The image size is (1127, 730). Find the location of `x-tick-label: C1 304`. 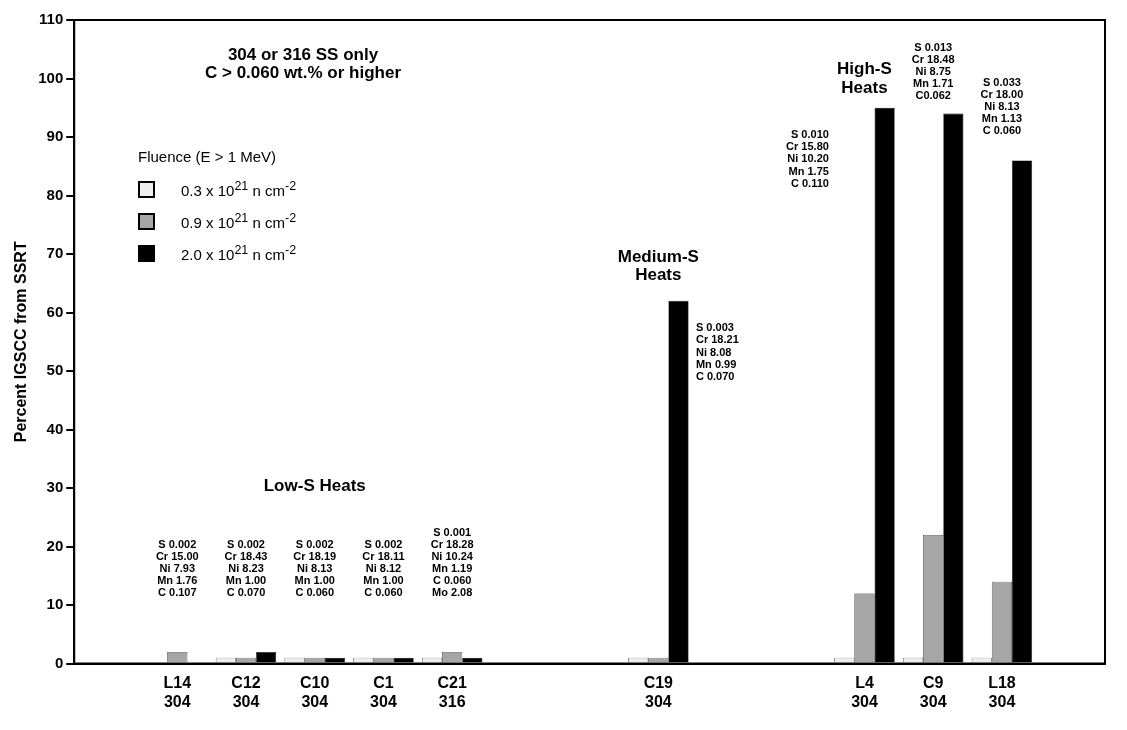

x-tick-label: C1 304 is located at coordinates (383, 691).